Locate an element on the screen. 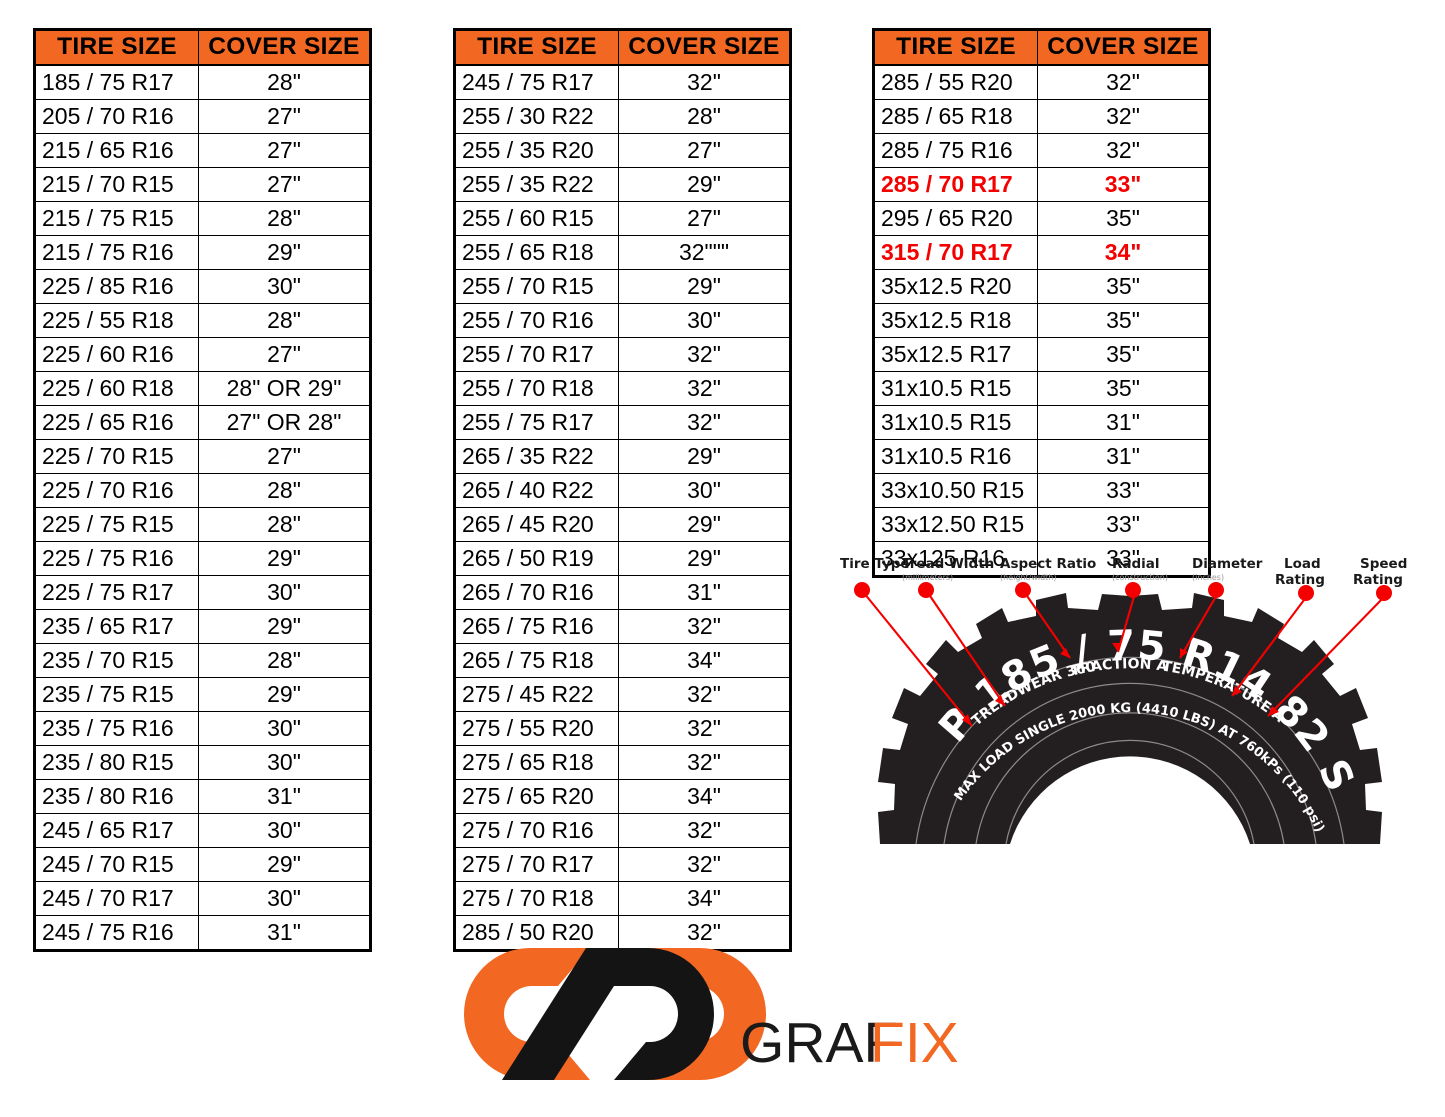  table-row: 235 / 75 R16 30" is located at coordinates (202, 728).